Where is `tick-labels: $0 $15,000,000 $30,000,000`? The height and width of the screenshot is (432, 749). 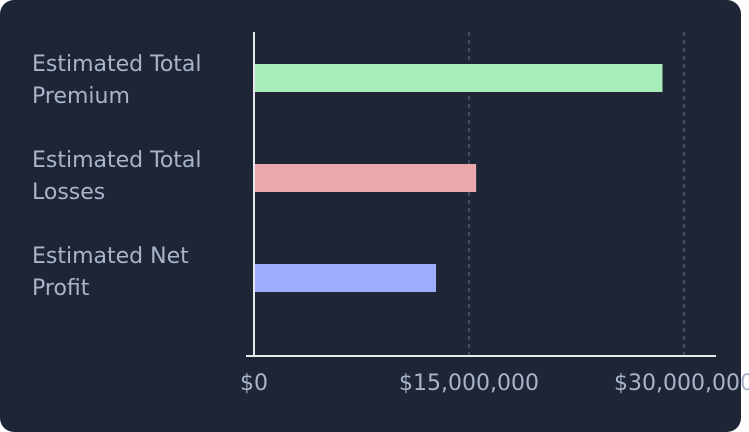
tick-labels: $0 $15,000,000 $30,000,000 is located at coordinates (494, 383).